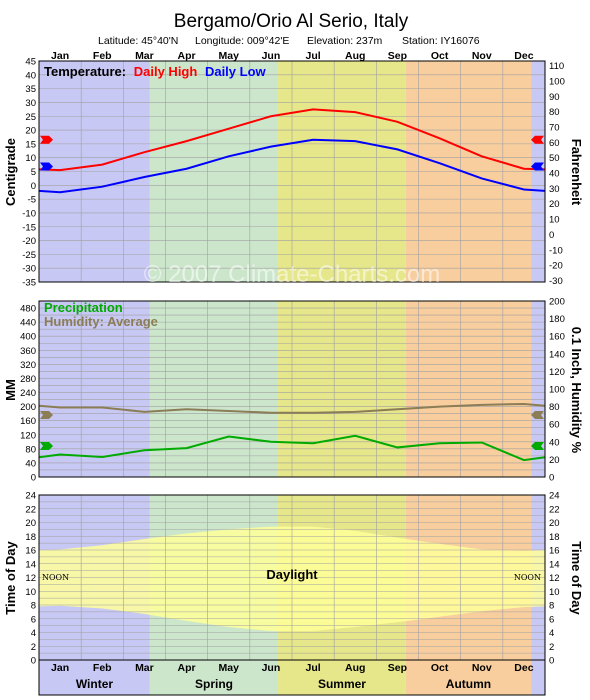 Image resolution: width=590 pixels, height=700 pixels. Describe the element at coordinates (292, 574) in the screenshot. I see `daylight-label: Daylight` at that location.